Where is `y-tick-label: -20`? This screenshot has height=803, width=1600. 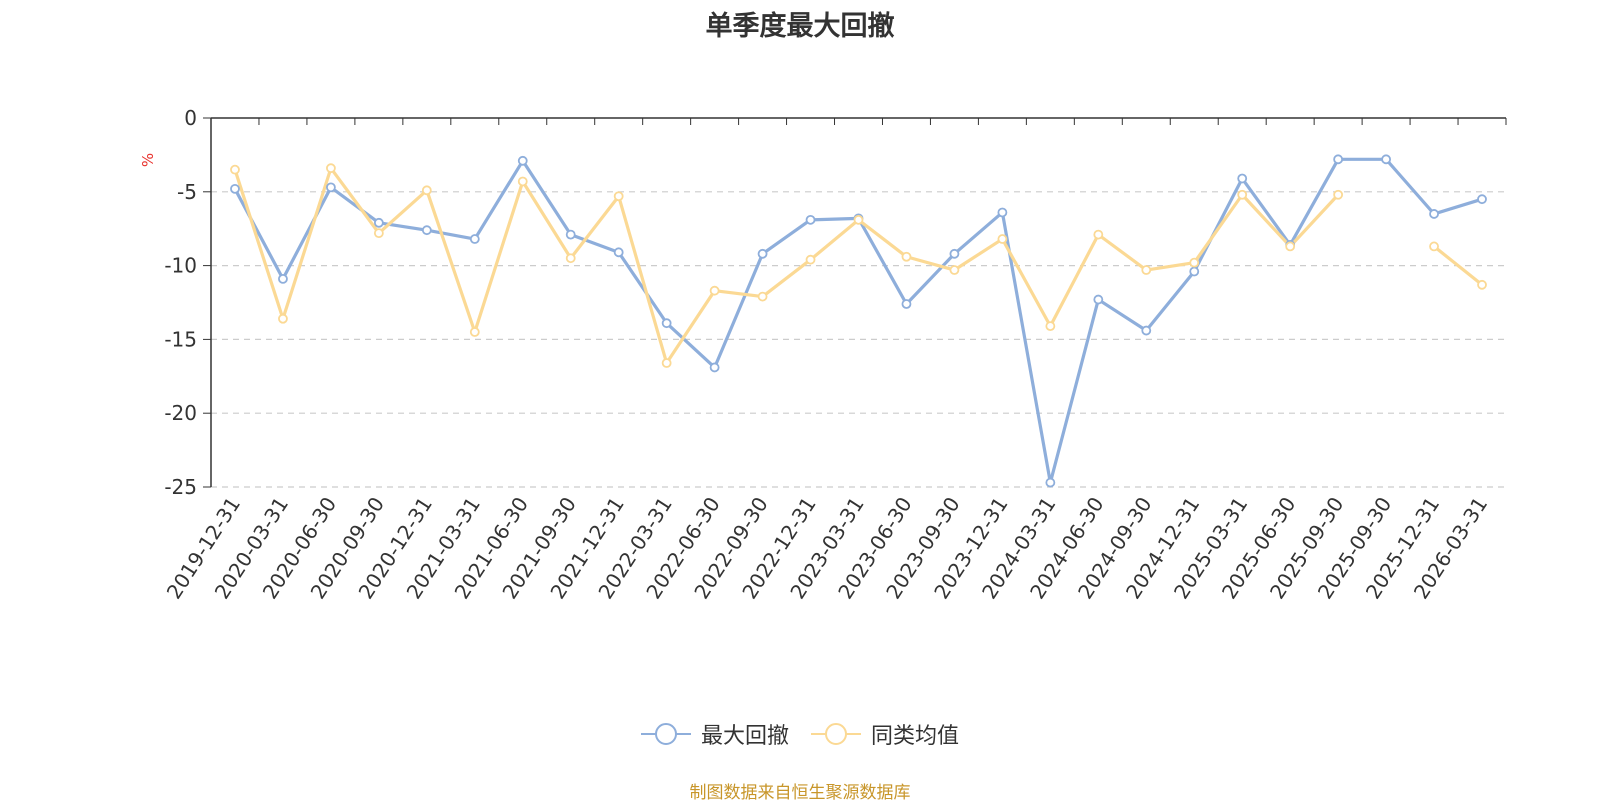 y-tick-label: -20 is located at coordinates (180, 413).